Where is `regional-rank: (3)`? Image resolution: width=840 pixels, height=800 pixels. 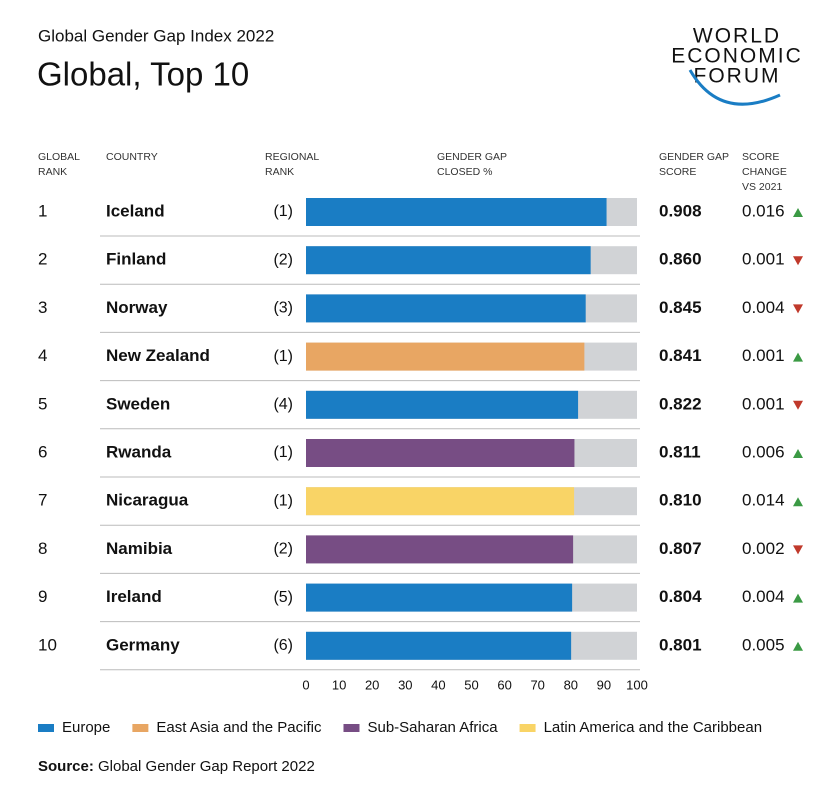
regional-rank: (3) is located at coordinates (283, 308).